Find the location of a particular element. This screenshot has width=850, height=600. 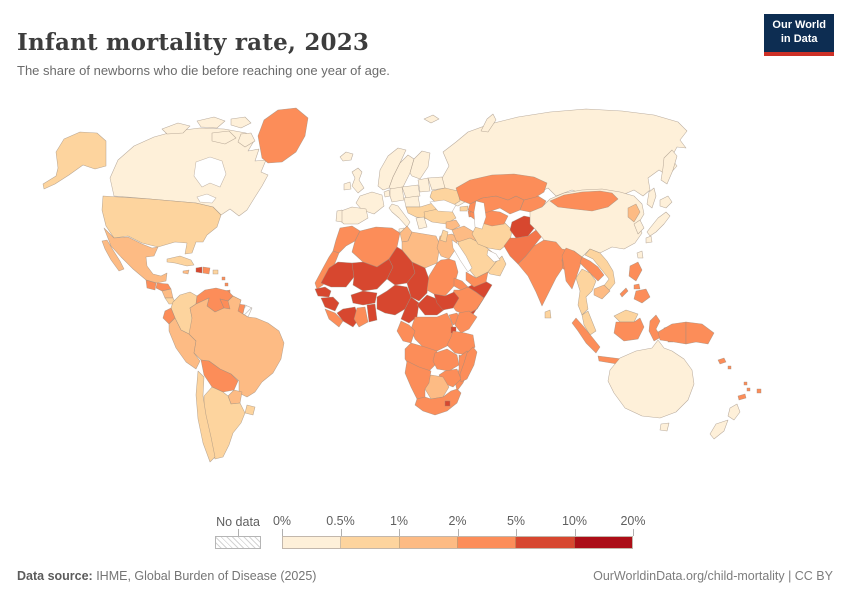

country-borneo-indonesia is located at coordinates (629, 329).